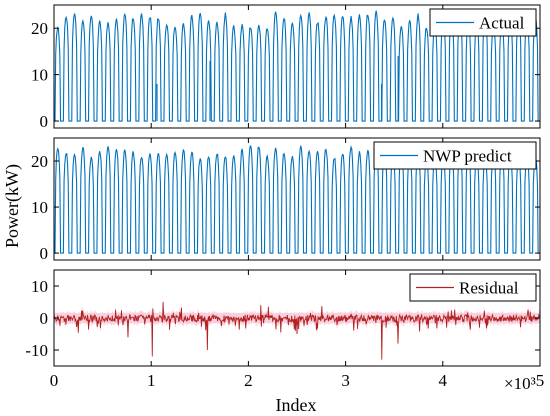  I want to click on legend: Actual, so click(483, 22).